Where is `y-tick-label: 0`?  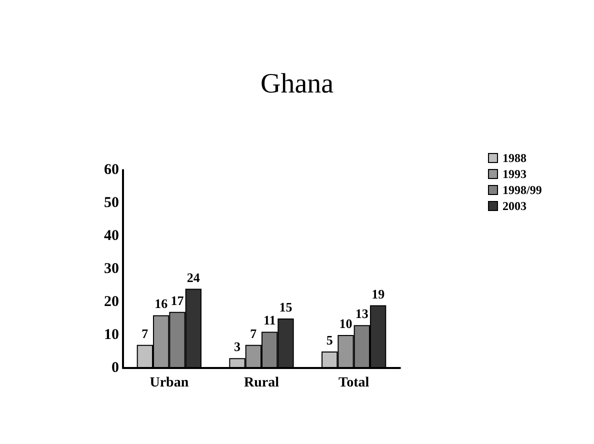
y-tick-label: 0 is located at coordinates (115, 368).